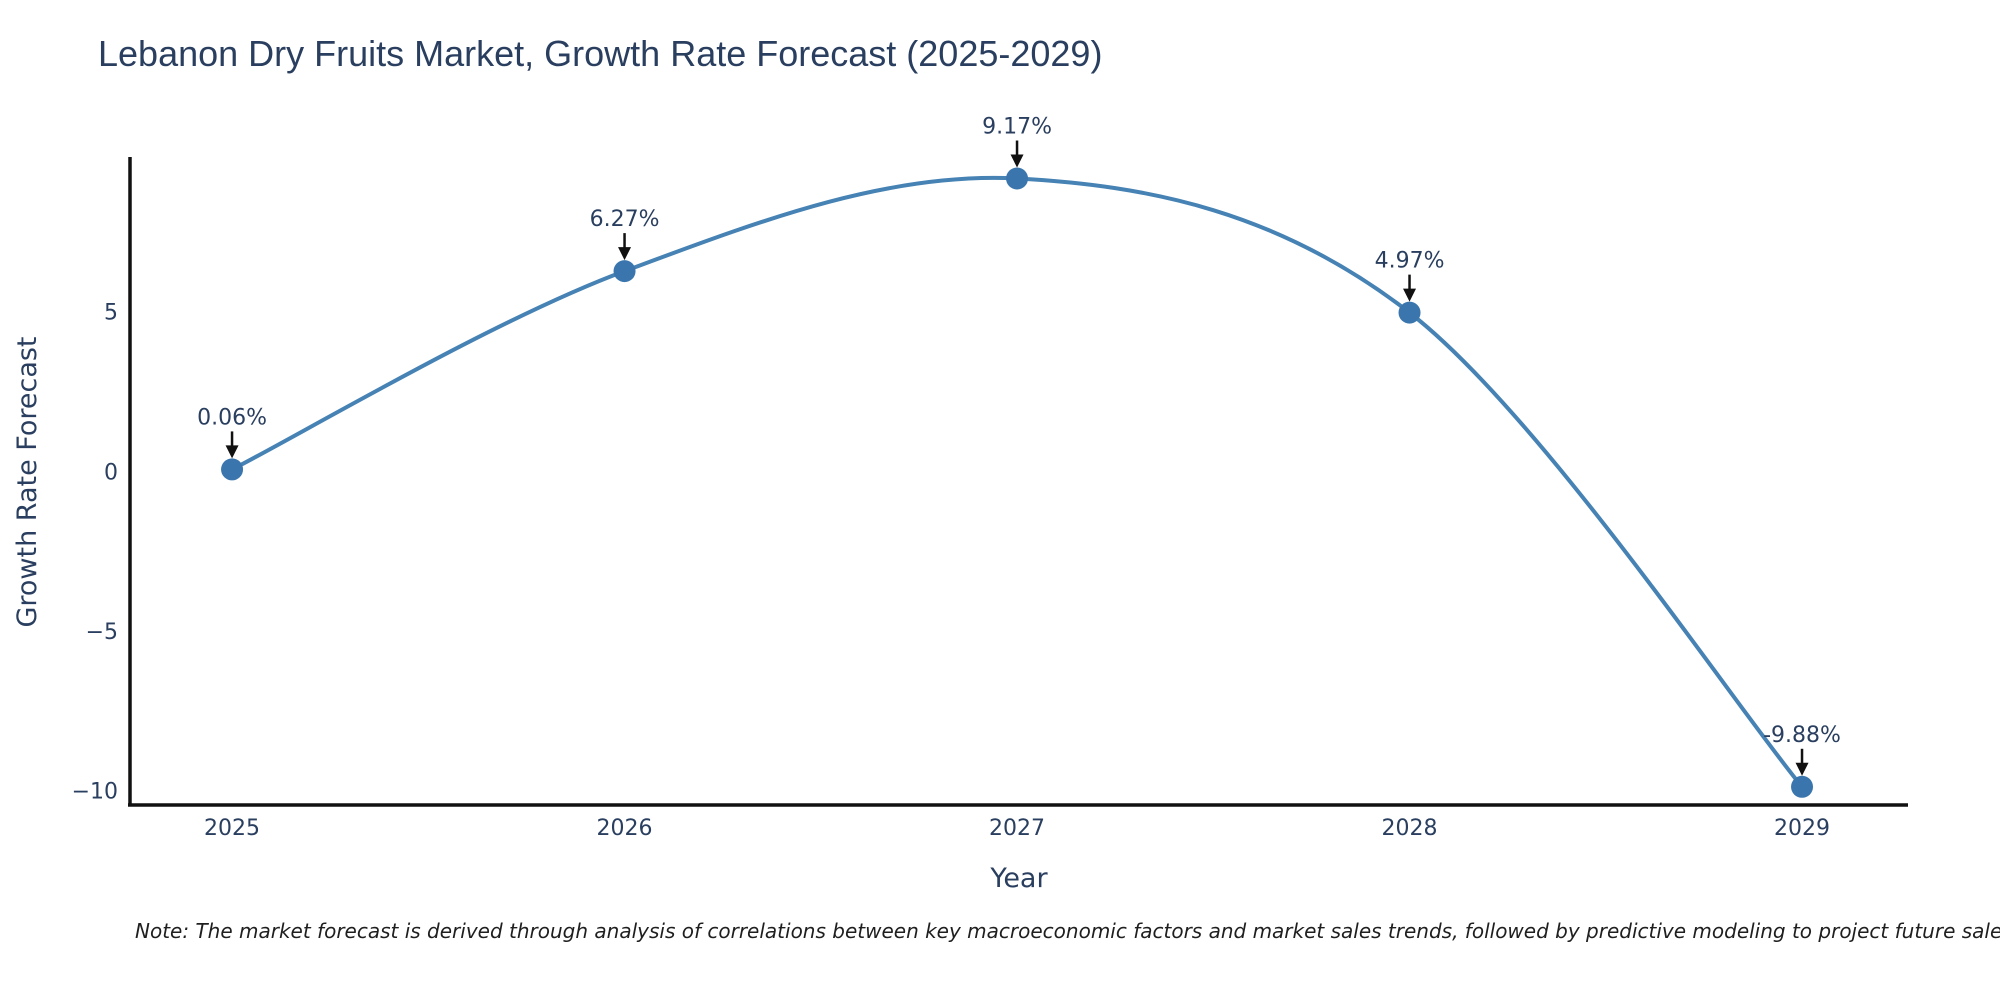 The image size is (2000, 1000). Describe the element at coordinates (111, 313) in the screenshot. I see `y-tick-label: 5` at that location.